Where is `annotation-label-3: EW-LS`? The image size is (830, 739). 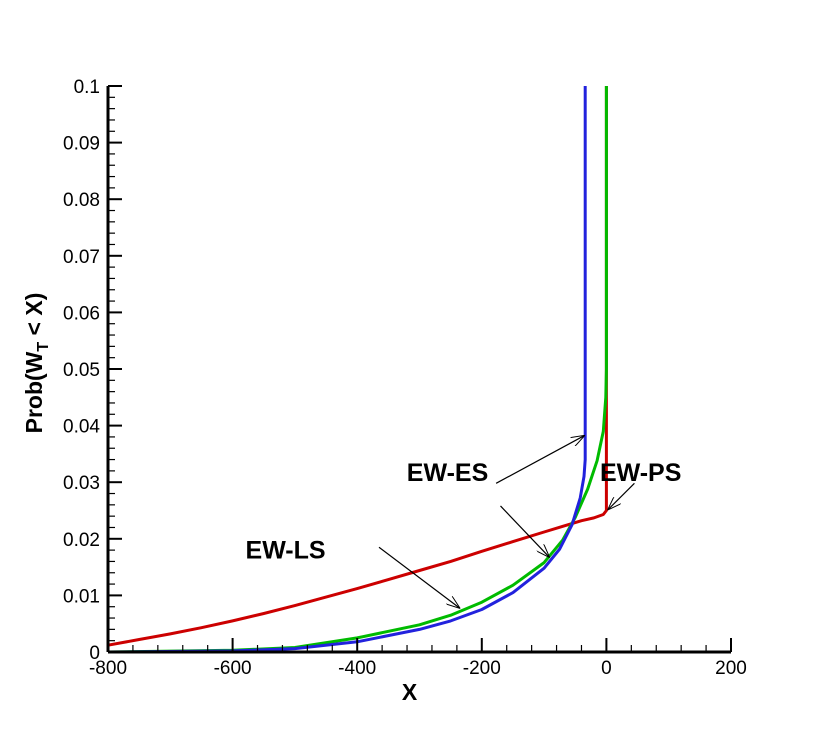 annotation-label-3: EW-LS is located at coordinates (286, 551).